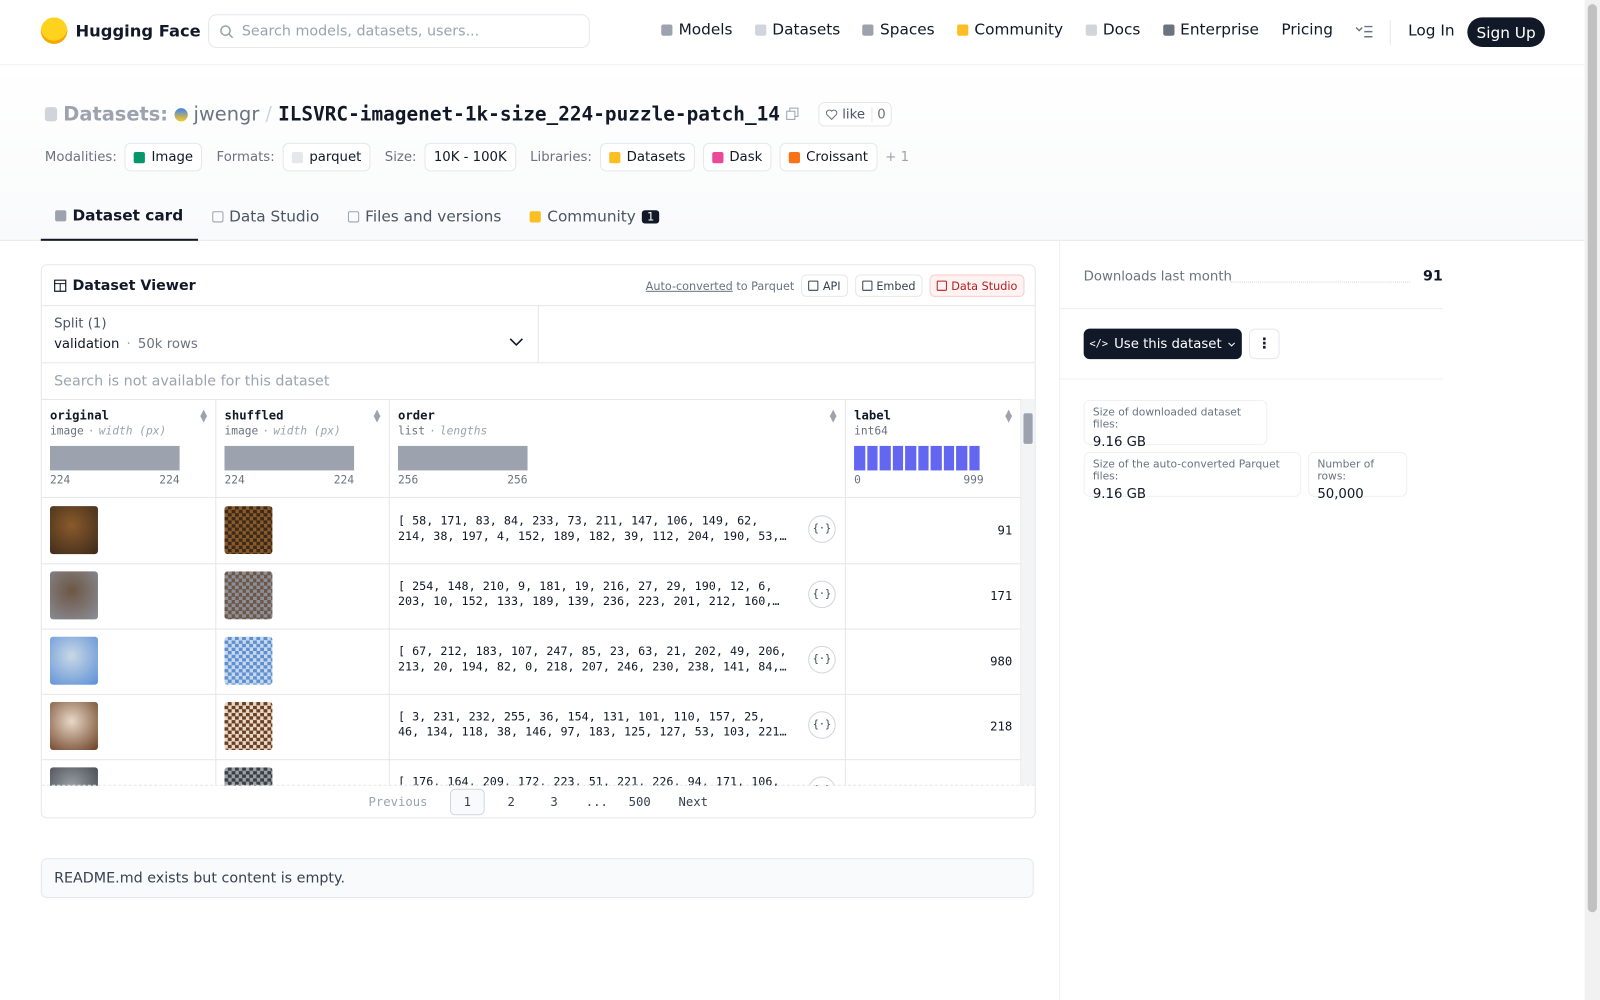 This screenshot has width=1600, height=1000. Describe the element at coordinates (828, 157) in the screenshot. I see `tag: Croissant` at that location.